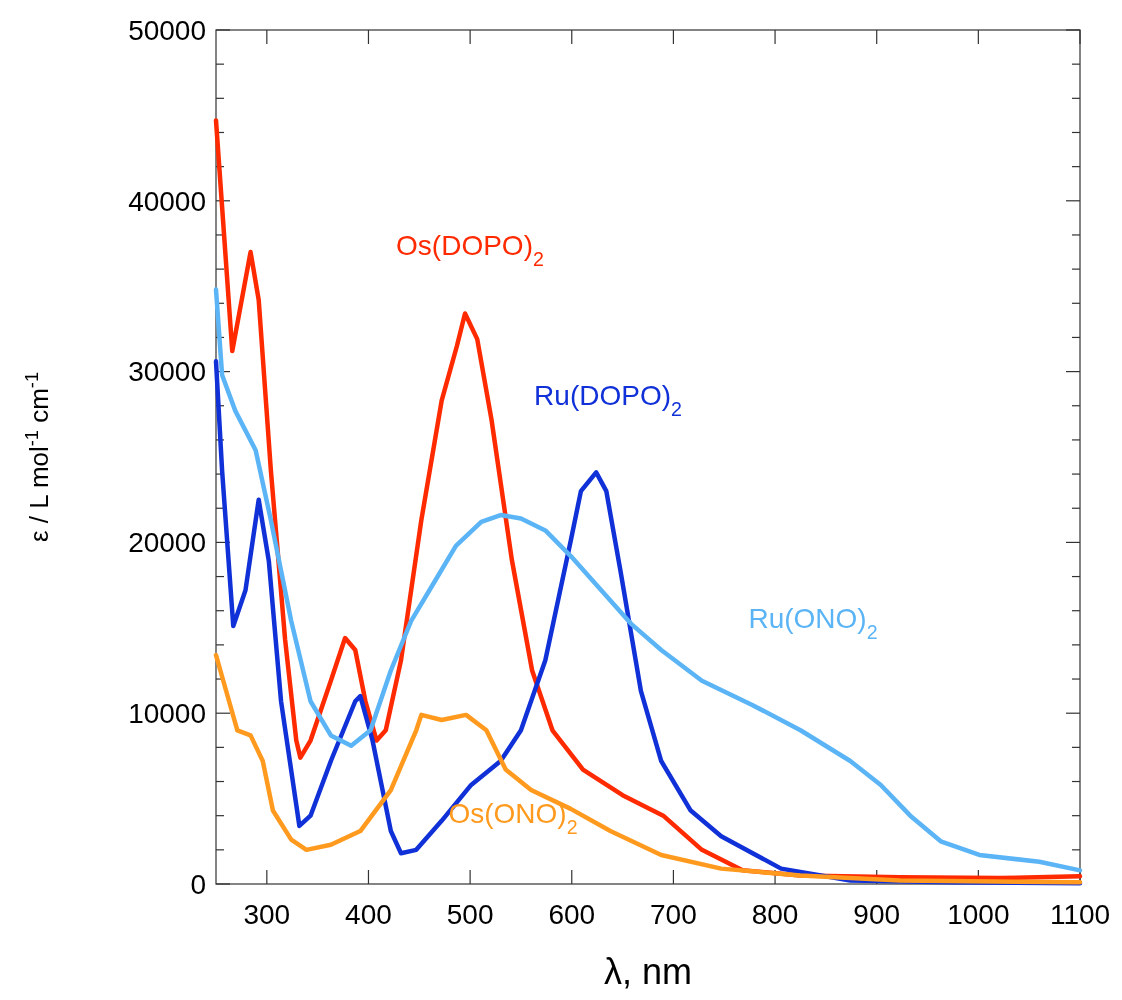 Image resolution: width=1122 pixels, height=1000 pixels. What do you see at coordinates (167, 713) in the screenshot?
I see `y-tick-label: 10000` at bounding box center [167, 713].